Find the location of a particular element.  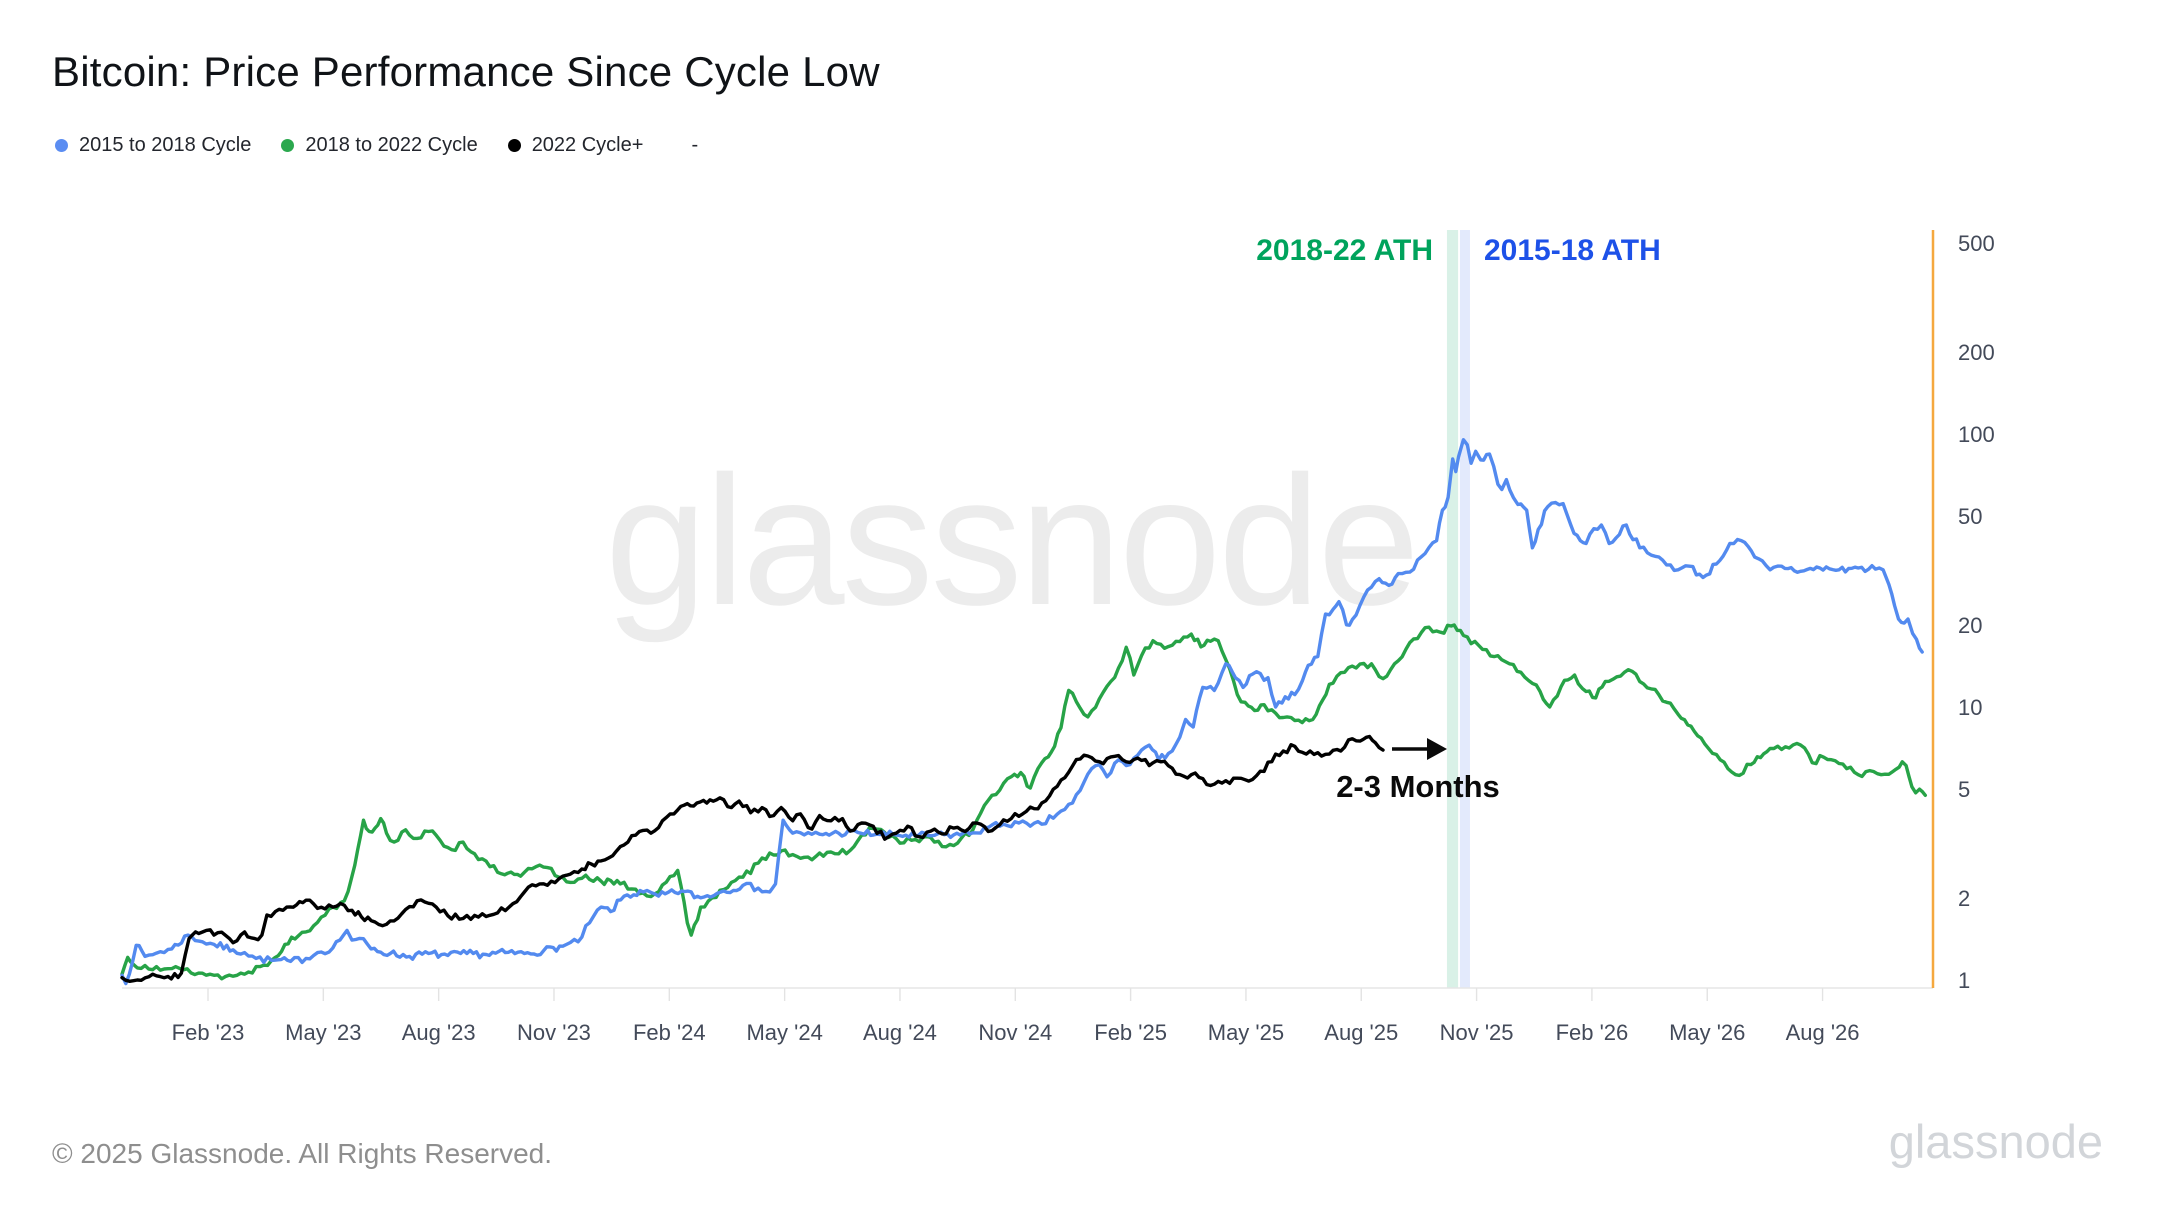

x-tick-label: Feb '24 is located at coordinates (669, 1032).